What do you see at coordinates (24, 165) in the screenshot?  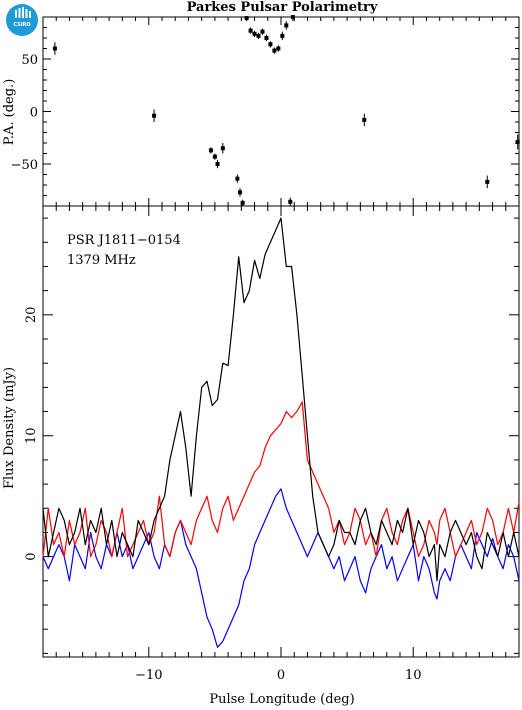 I see `pa-y-tick-label: −50` at bounding box center [24, 165].